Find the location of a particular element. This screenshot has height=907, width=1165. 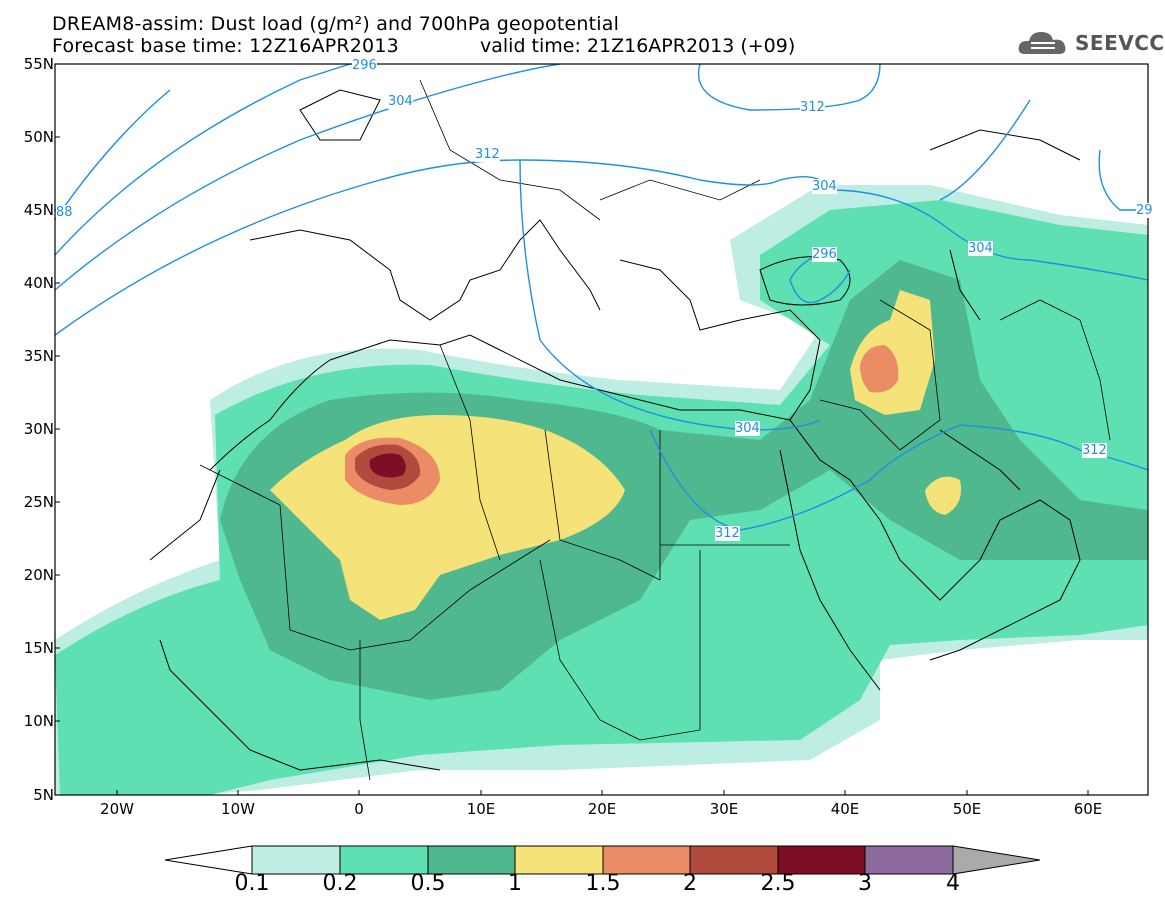

colorbar-label: 4 is located at coordinates (953, 883).